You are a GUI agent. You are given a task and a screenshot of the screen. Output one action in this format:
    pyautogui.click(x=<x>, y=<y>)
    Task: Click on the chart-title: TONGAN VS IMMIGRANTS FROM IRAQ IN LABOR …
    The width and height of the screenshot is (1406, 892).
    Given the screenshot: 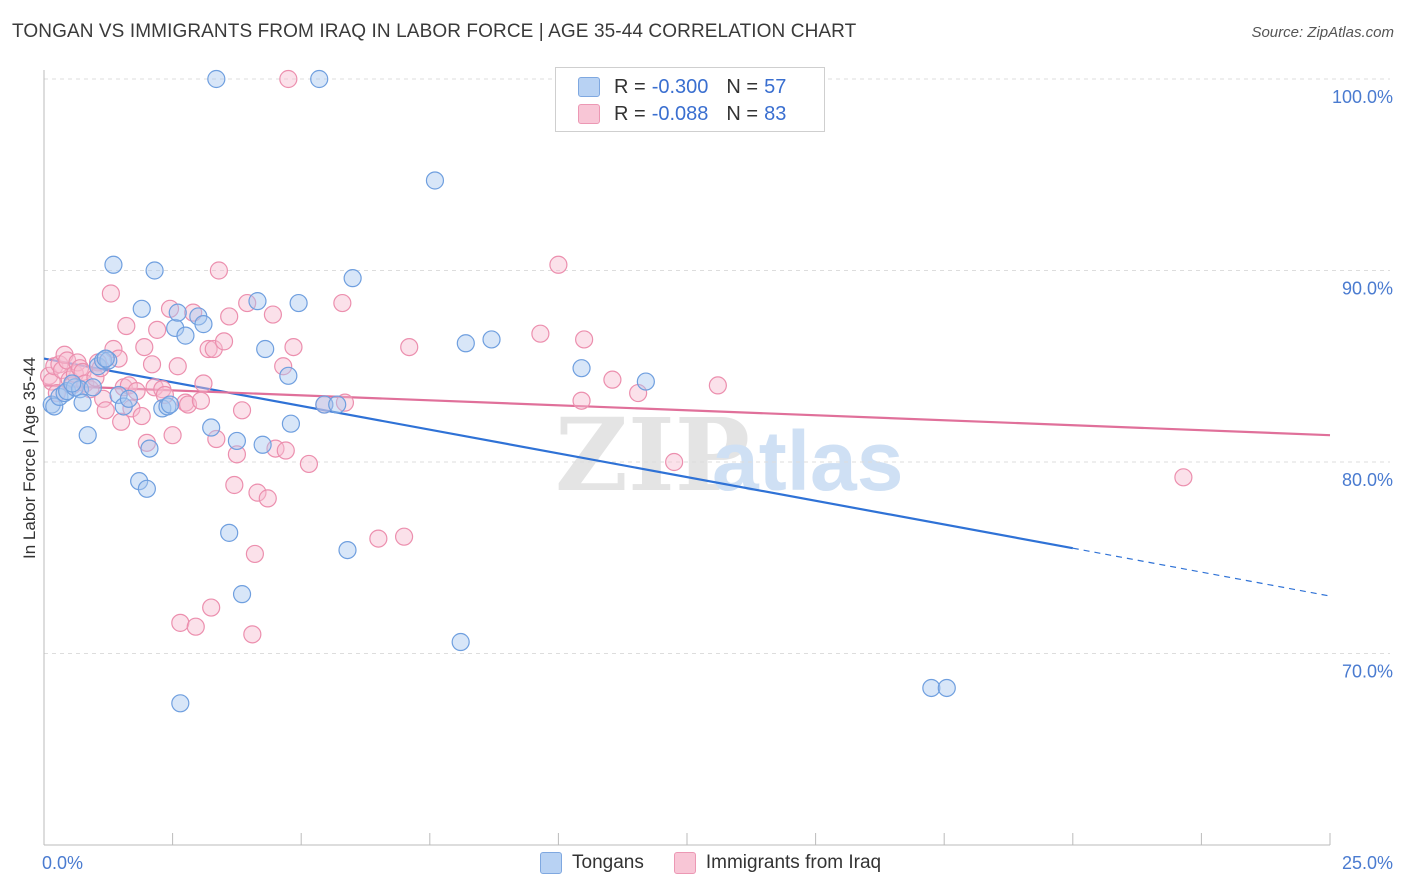 What is the action you would take?
    pyautogui.click(x=434, y=31)
    